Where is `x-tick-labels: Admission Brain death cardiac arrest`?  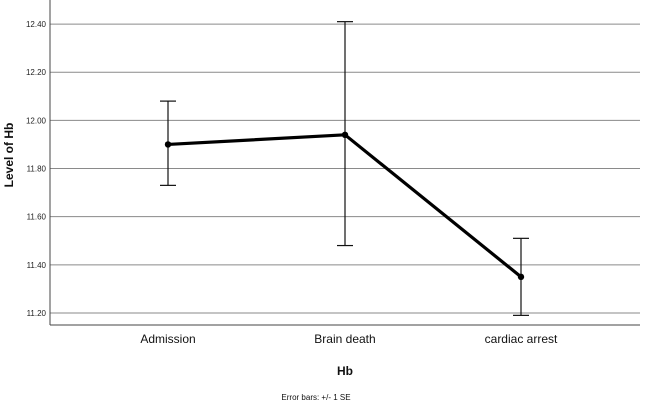 x-tick-labels: Admission Brain death cardiac arrest is located at coordinates (349, 339).